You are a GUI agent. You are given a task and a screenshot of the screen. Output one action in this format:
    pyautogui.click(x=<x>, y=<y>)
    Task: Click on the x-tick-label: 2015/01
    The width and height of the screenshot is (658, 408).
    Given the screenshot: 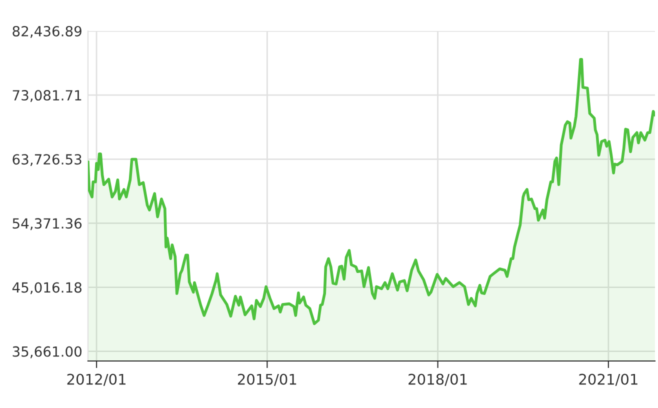 What is the action you would take?
    pyautogui.click(x=267, y=380)
    